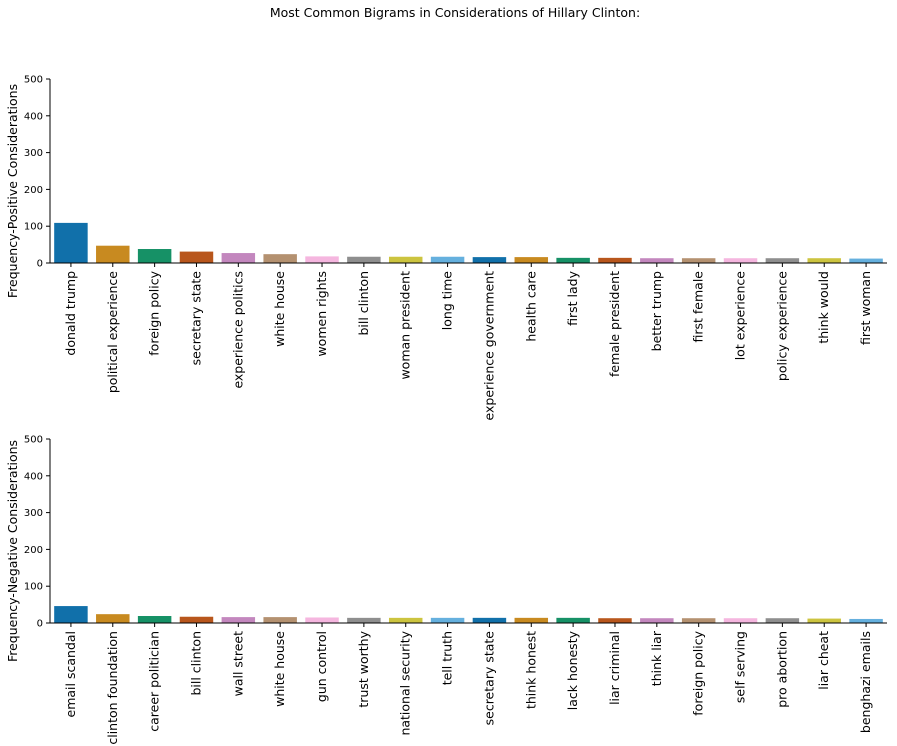 The height and width of the screenshot is (746, 897). What do you see at coordinates (740, 316) in the screenshot?
I see `positive-category-label: lot experience` at bounding box center [740, 316].